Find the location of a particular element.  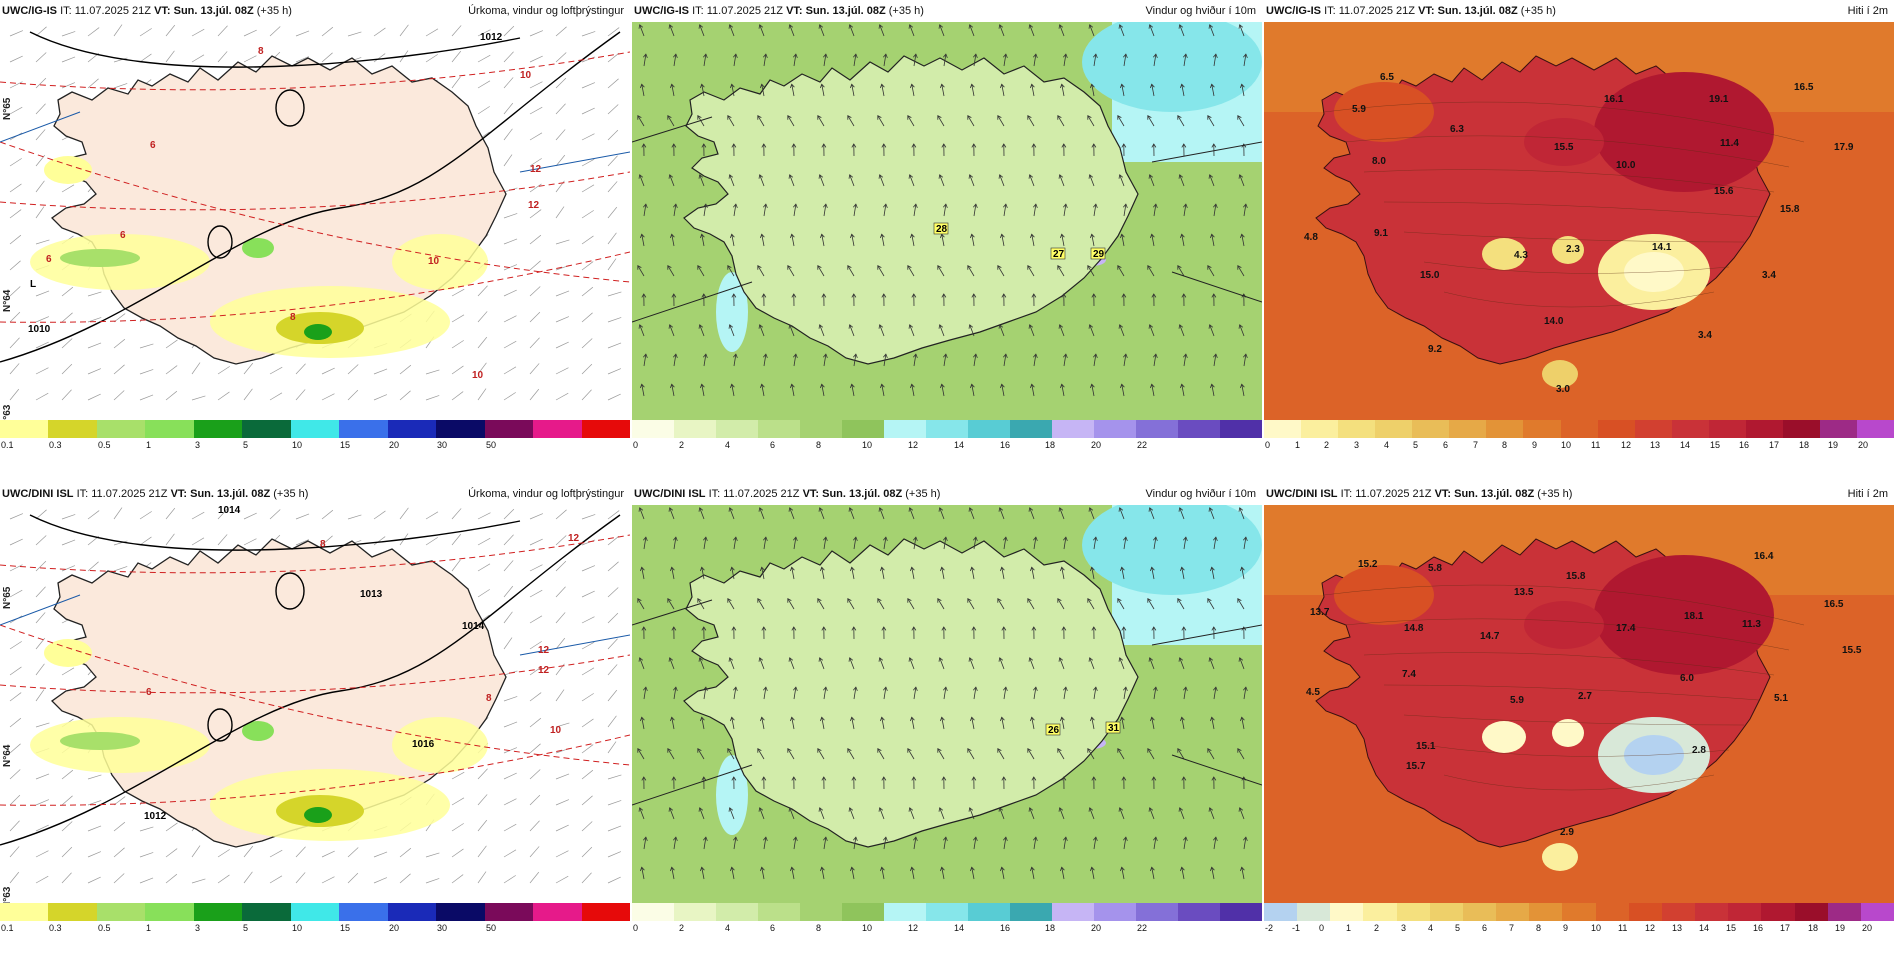

colorbar-tick-label: 2 is located at coordinates (1376, 928).